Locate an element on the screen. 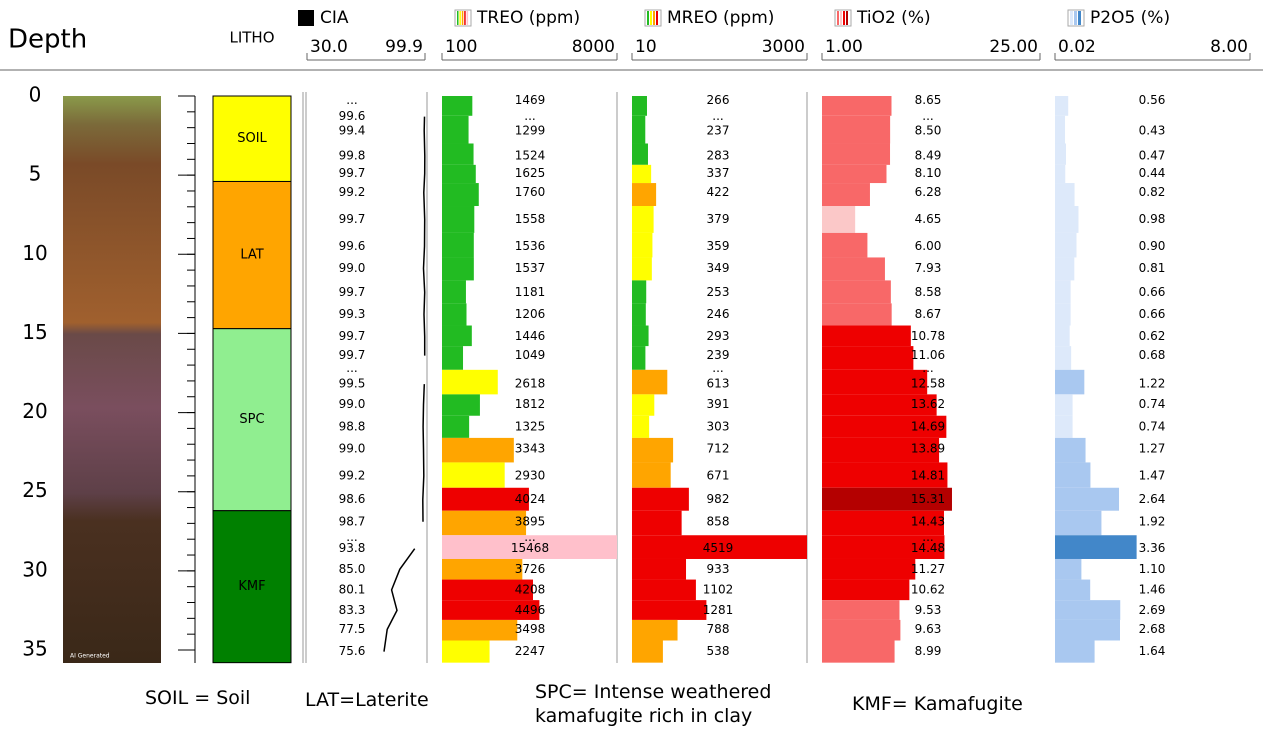  x-tick-label: 8.00 is located at coordinates (1229, 47).